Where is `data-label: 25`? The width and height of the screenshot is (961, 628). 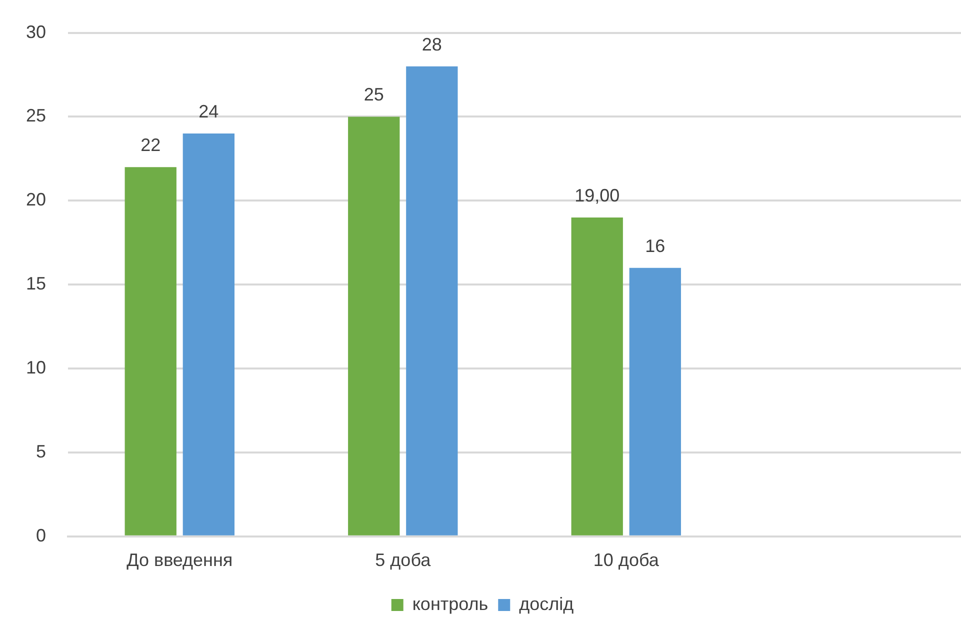 data-label: 25 is located at coordinates (374, 94).